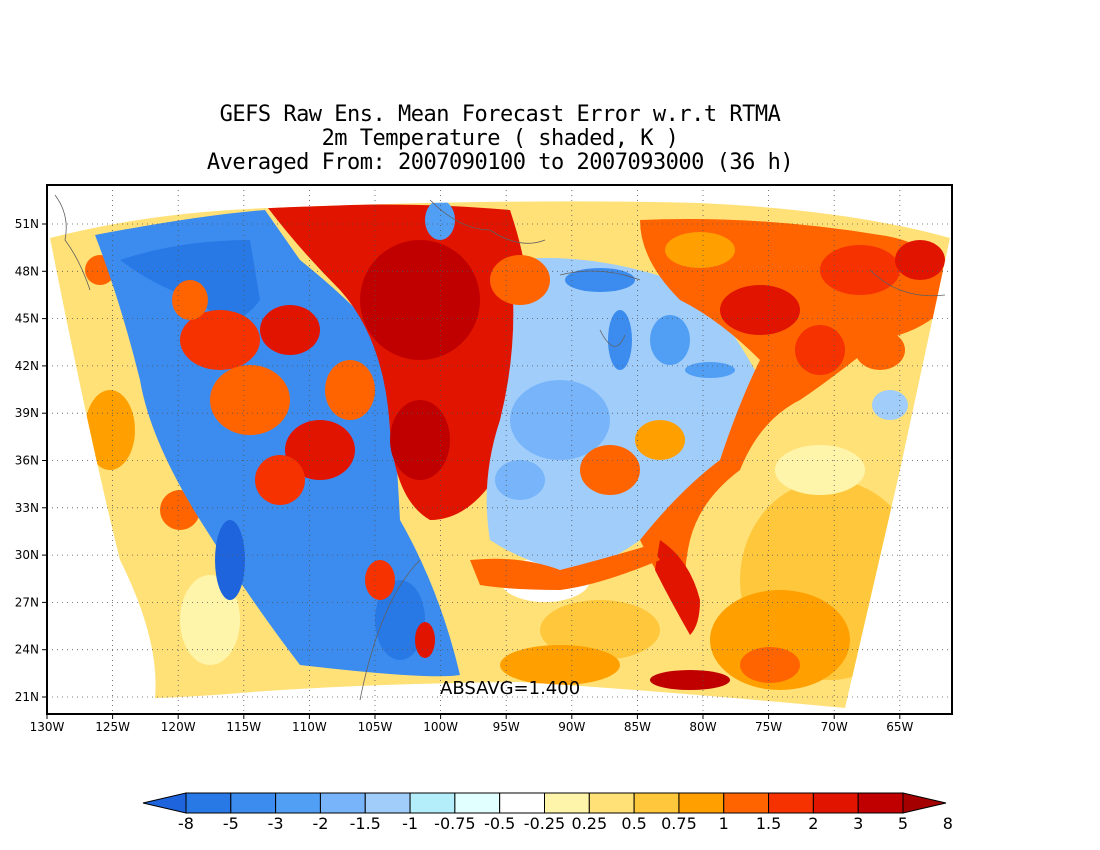  I want to click on lat-tick-label: 45N, so click(27, 319).